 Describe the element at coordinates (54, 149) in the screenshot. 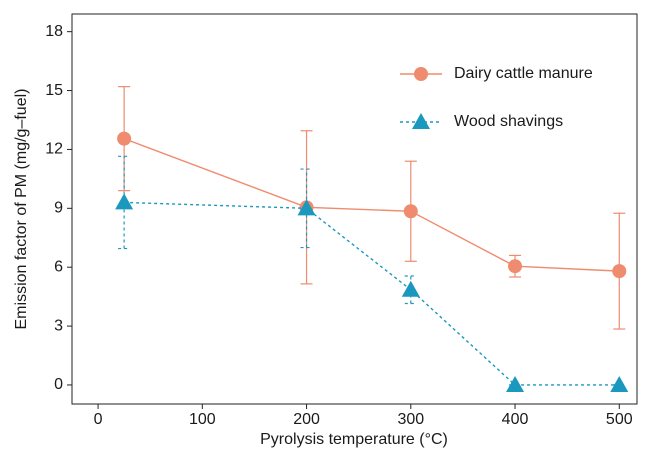

I see `y-tick-label: 12` at that location.